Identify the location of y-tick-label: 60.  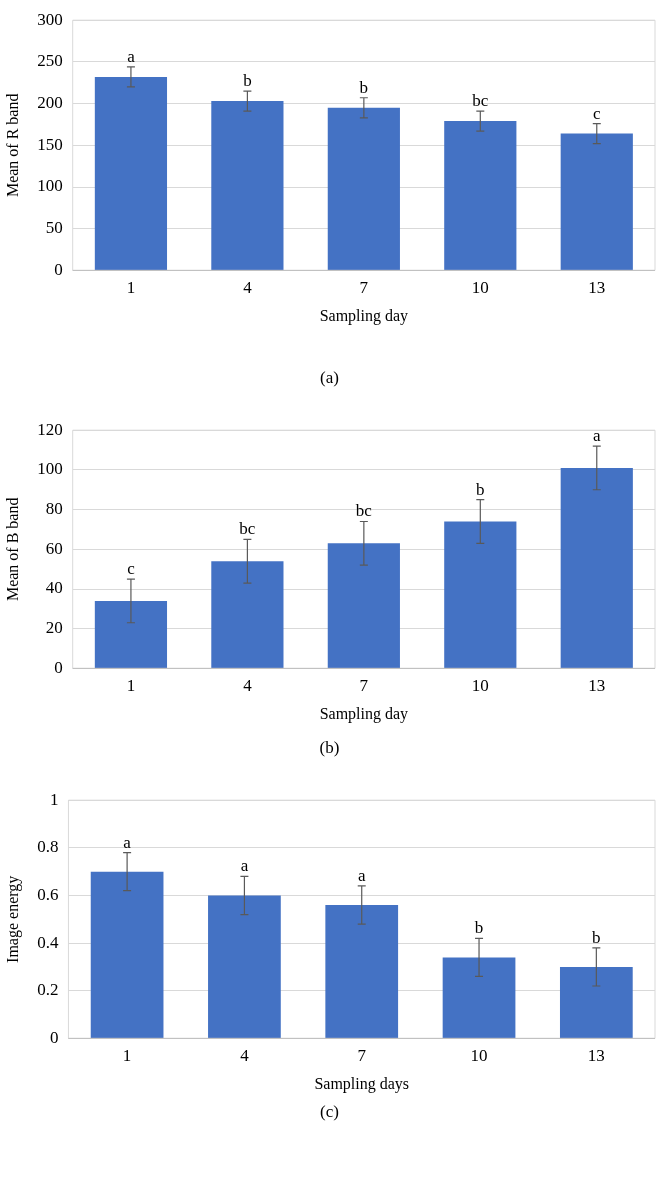
(54, 548).